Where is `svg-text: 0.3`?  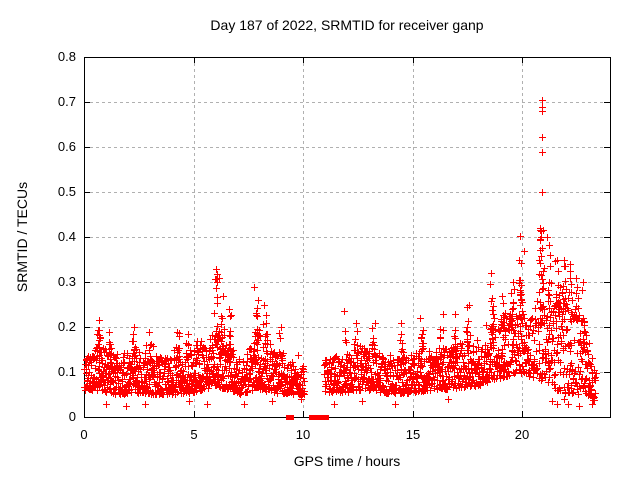 svg-text: 0.3 is located at coordinates (67, 281).